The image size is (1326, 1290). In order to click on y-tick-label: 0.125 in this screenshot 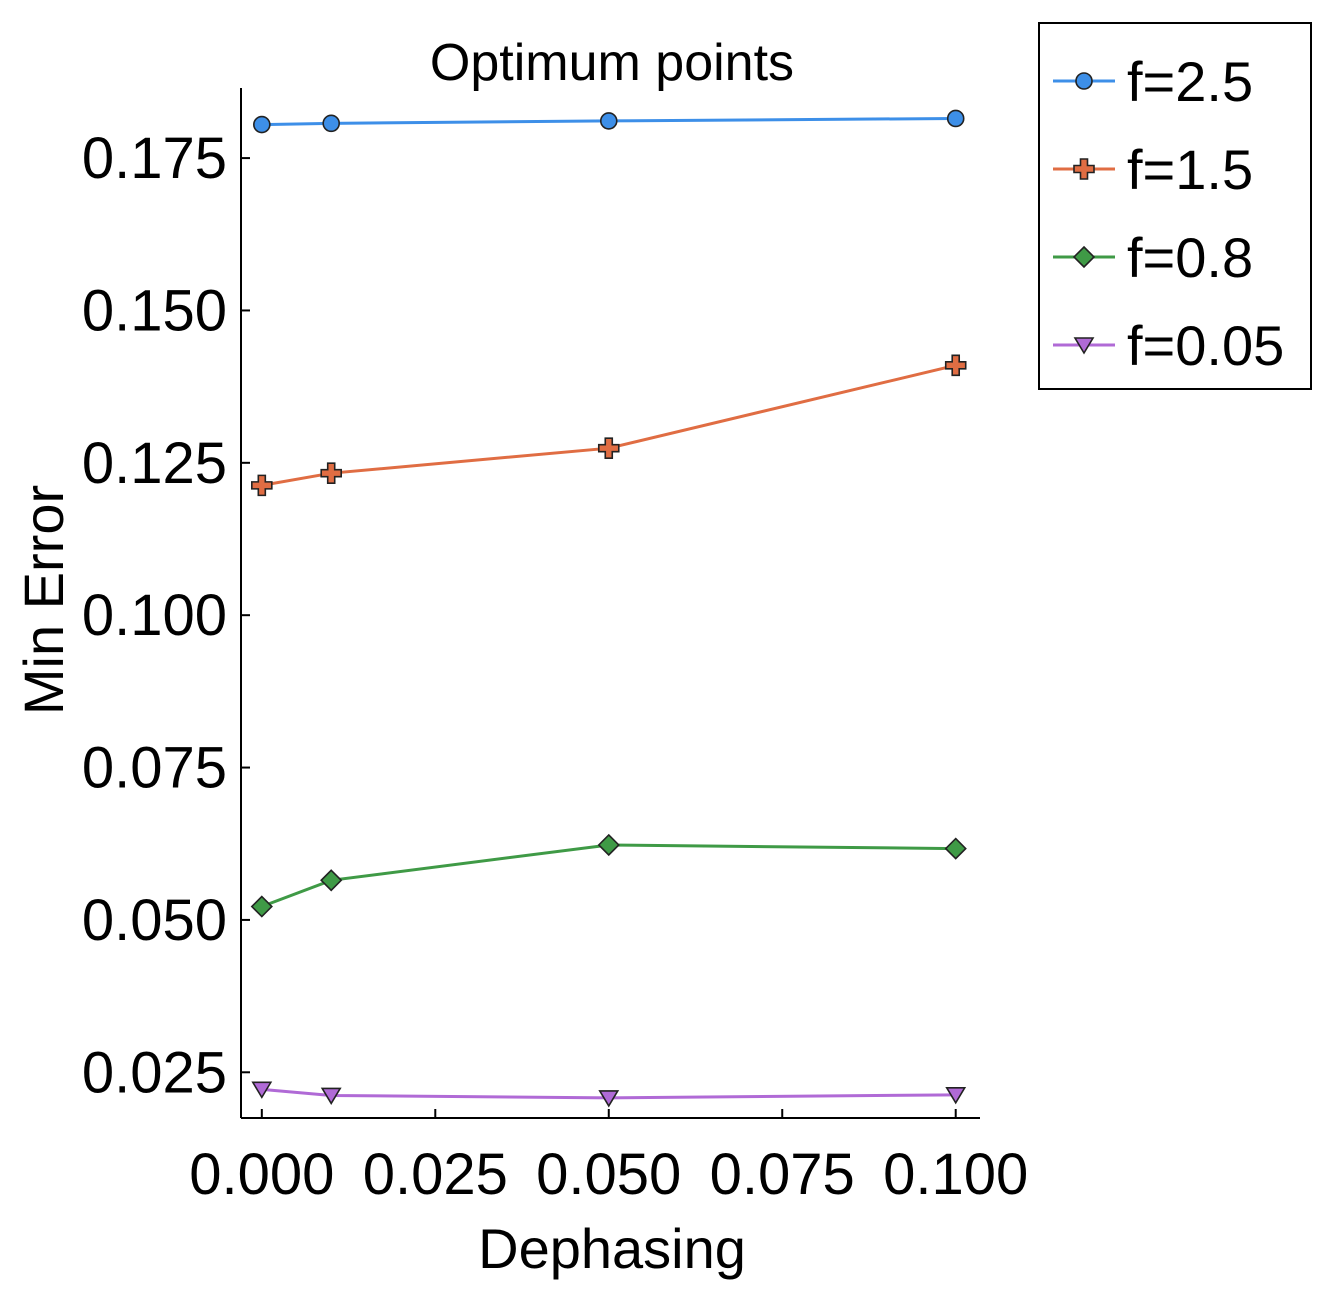, I will do `click(154, 463)`.